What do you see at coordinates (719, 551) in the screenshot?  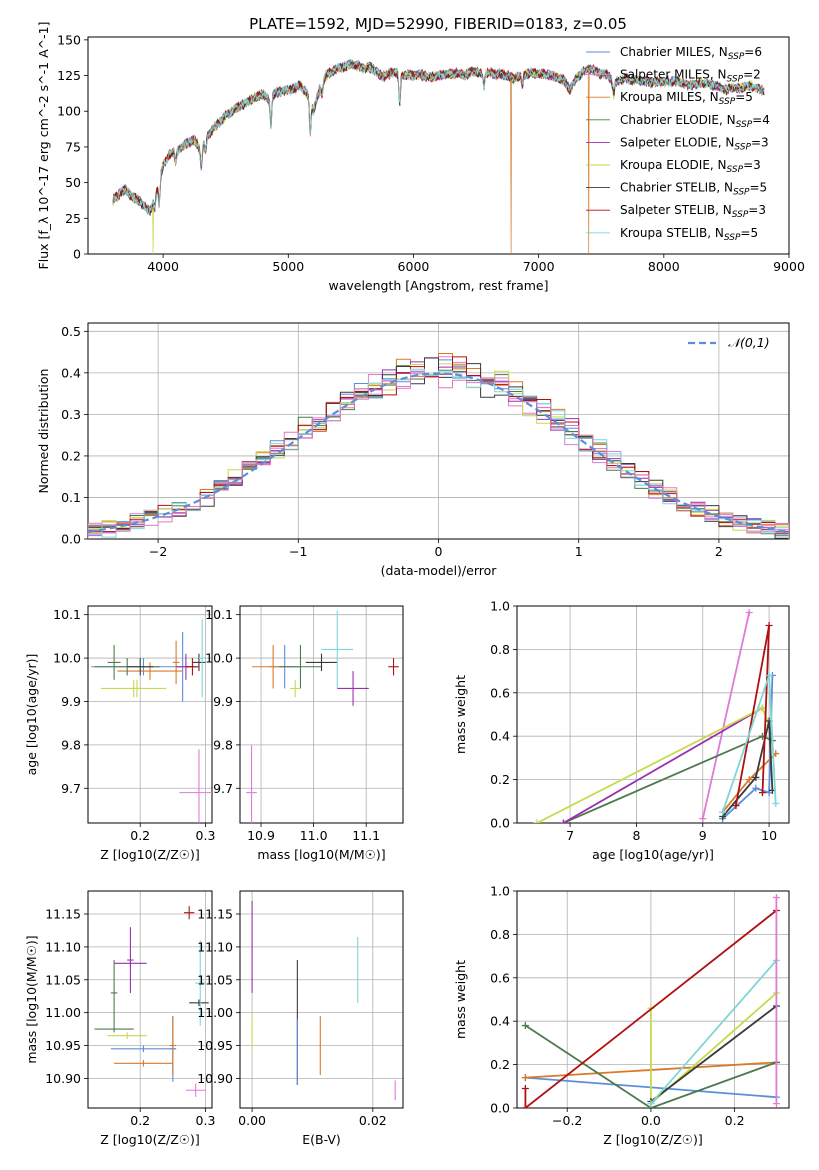 I see `x-tick-label: 2` at bounding box center [719, 551].